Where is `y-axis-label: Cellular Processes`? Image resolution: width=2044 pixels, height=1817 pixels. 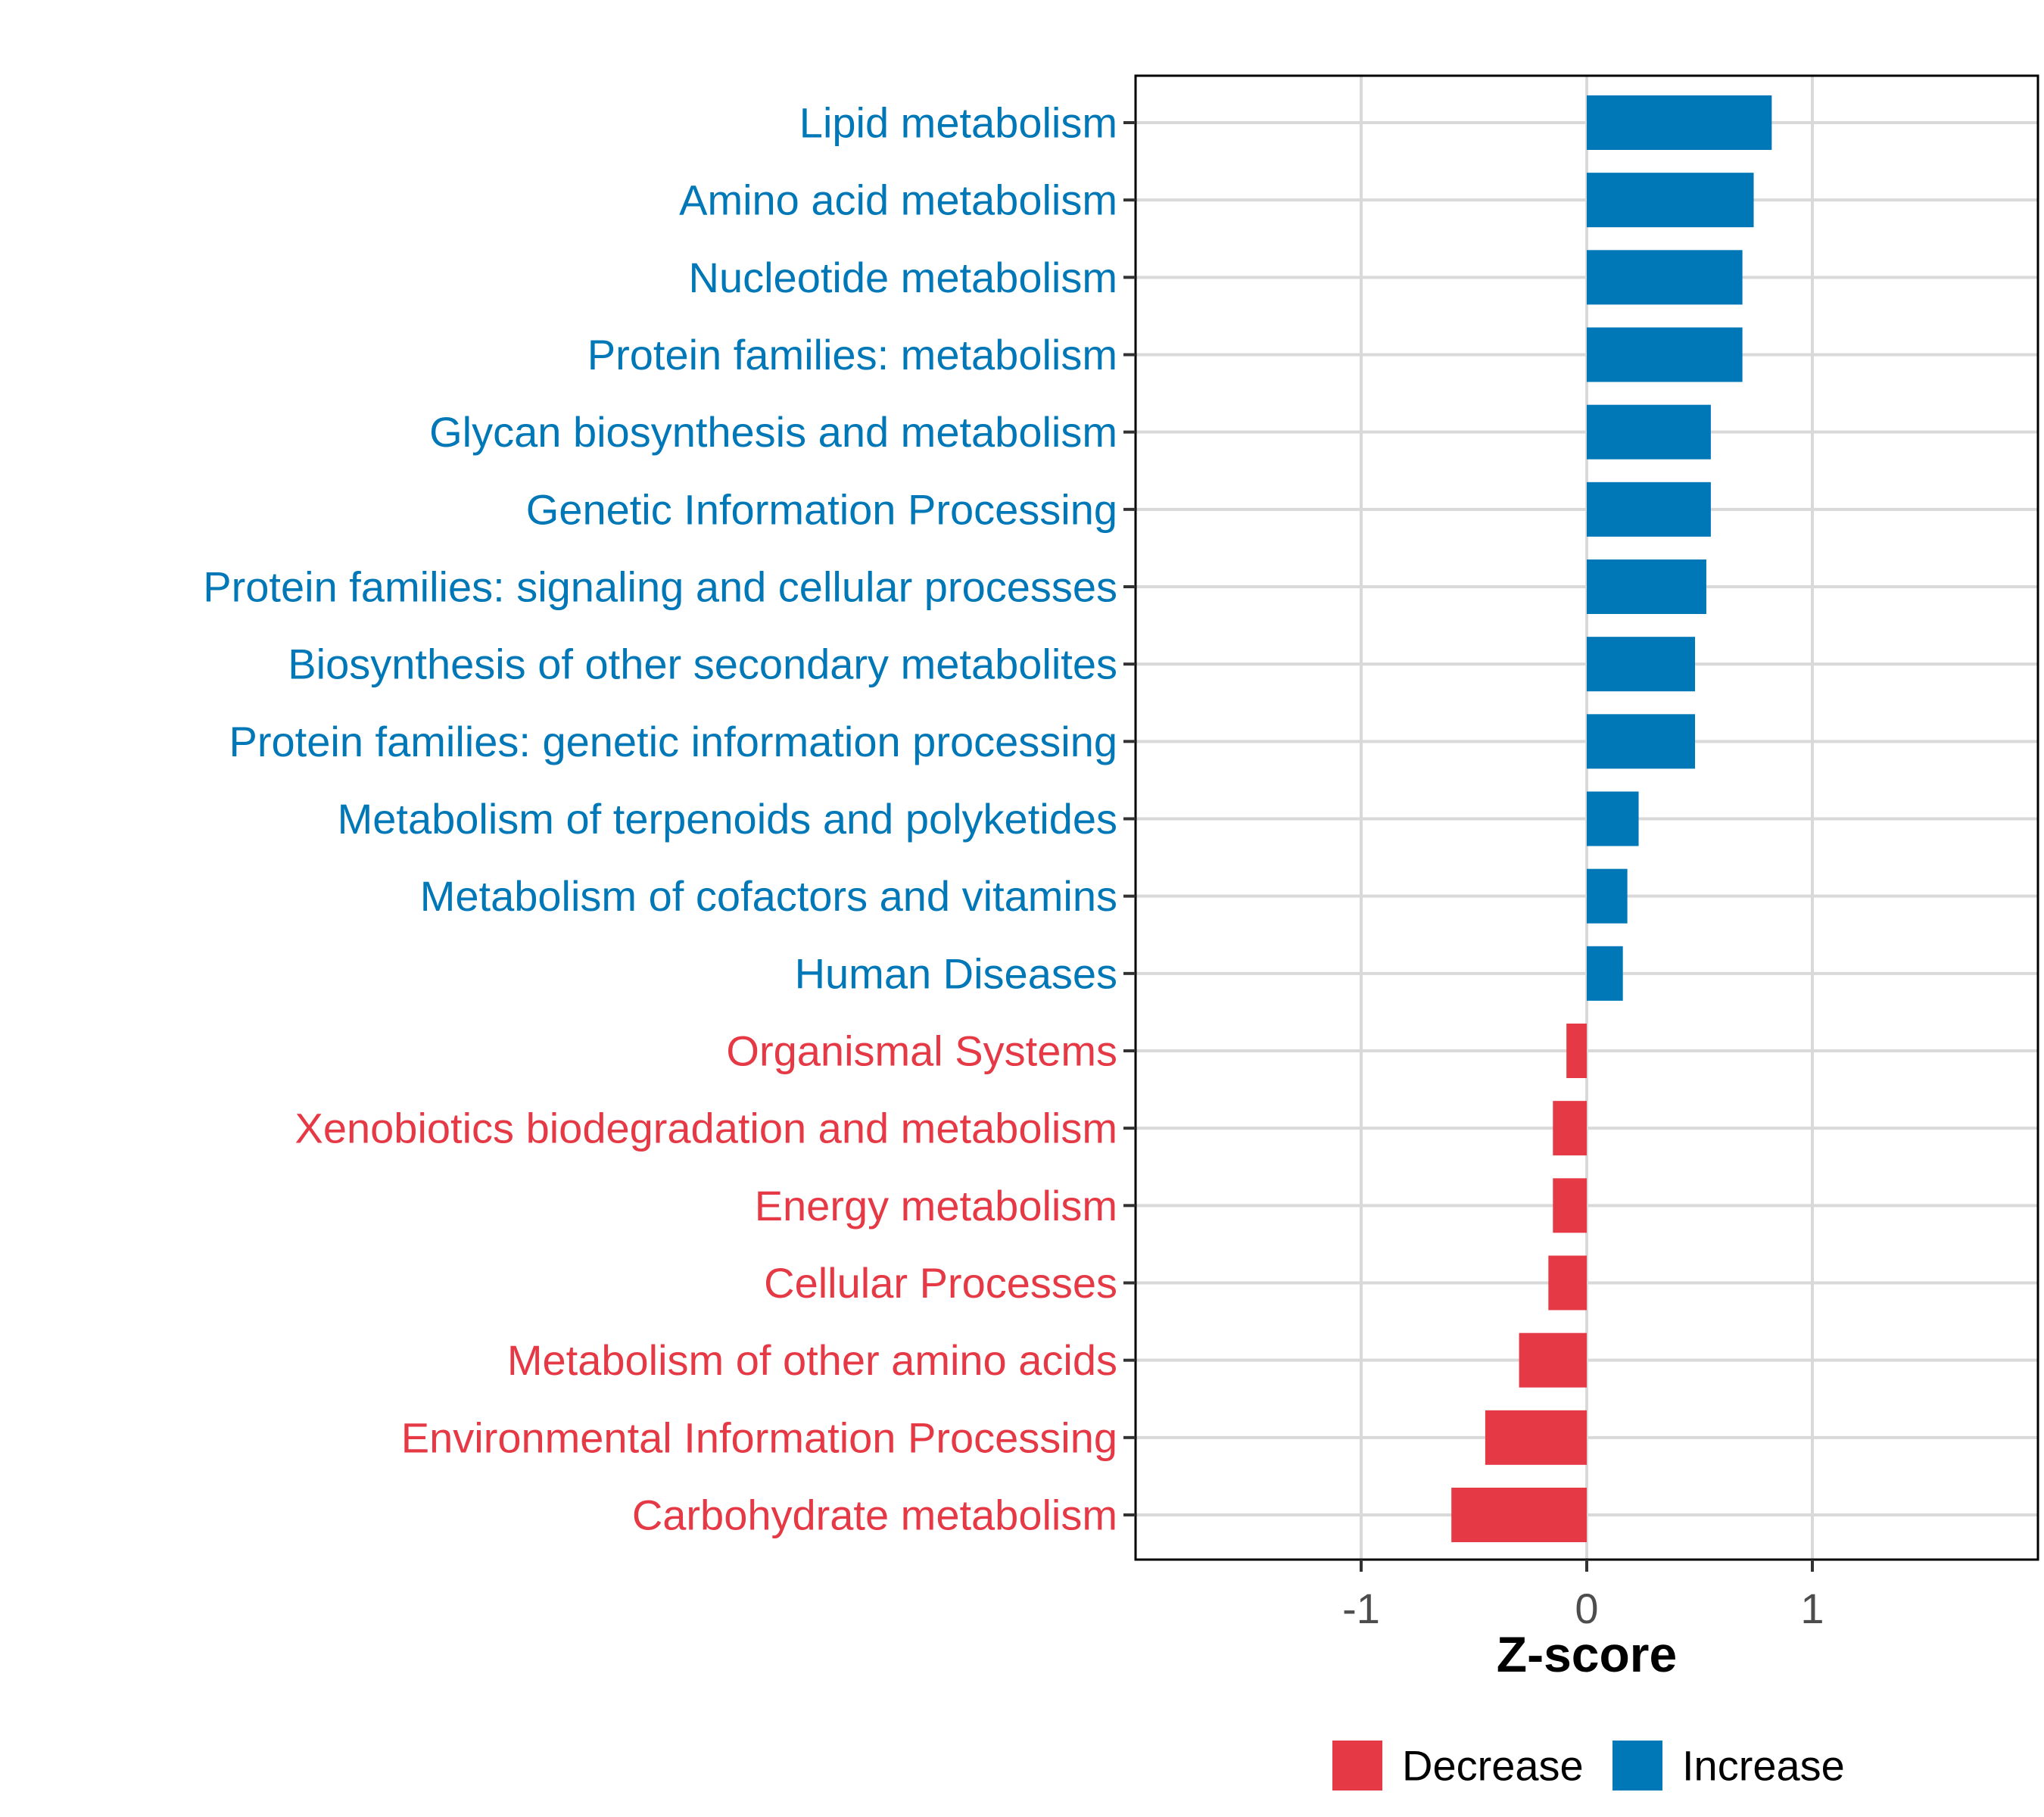 y-axis-label: Cellular Processes is located at coordinates (940, 1283).